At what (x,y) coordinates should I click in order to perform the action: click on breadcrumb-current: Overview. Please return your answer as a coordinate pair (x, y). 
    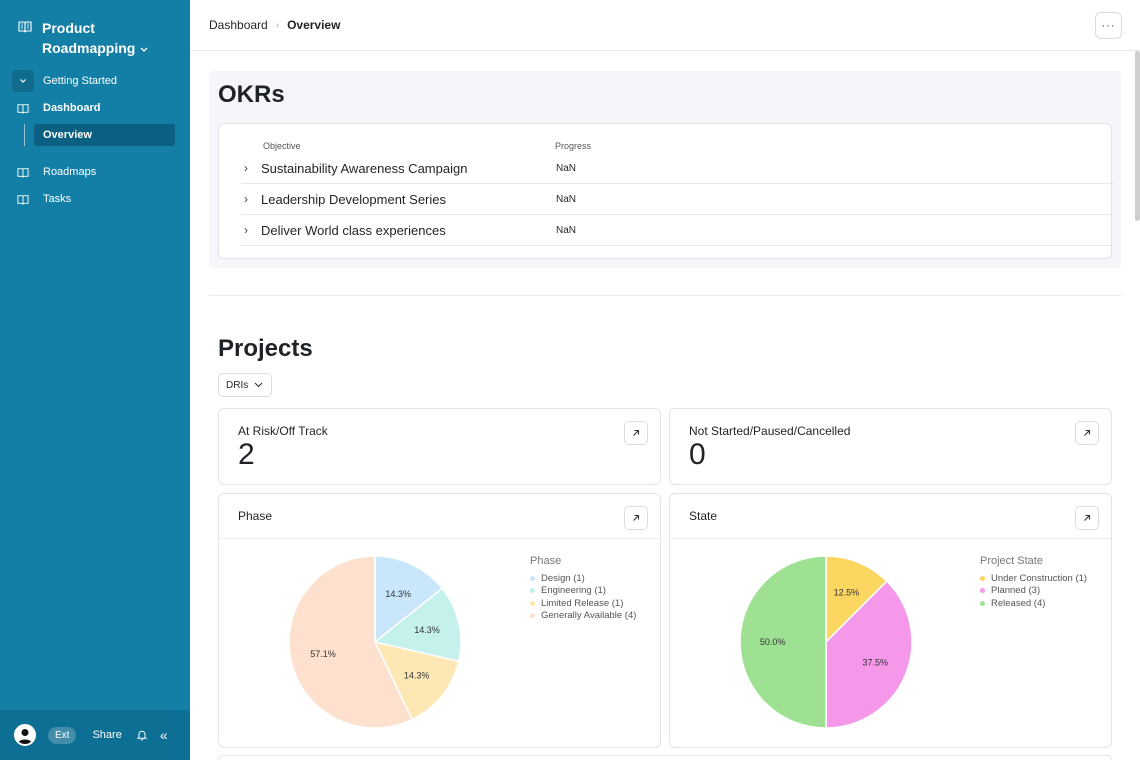
    Looking at the image, I should click on (314, 25).